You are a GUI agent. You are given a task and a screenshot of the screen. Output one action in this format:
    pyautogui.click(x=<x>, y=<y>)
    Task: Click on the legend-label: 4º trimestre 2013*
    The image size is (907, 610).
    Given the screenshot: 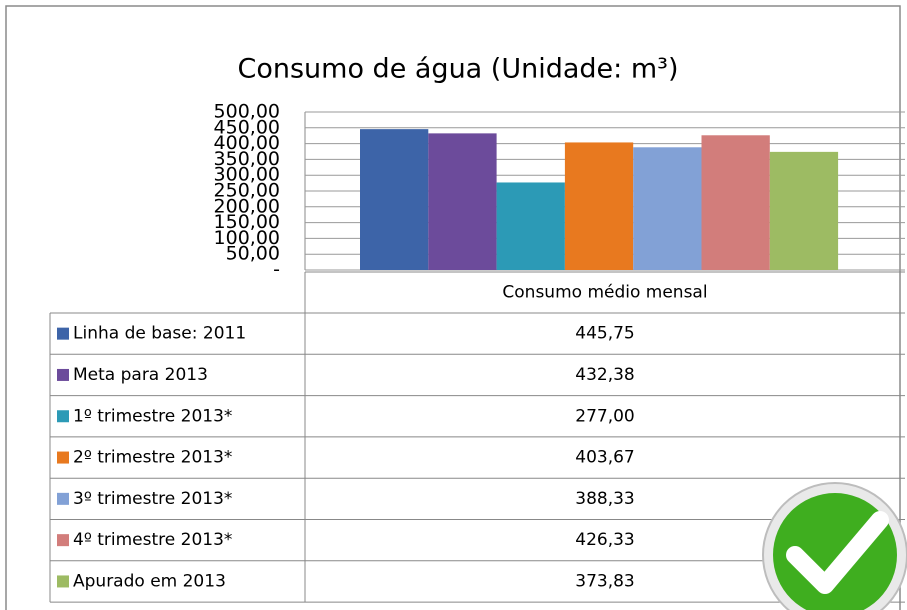 What is the action you would take?
    pyautogui.click(x=152, y=540)
    